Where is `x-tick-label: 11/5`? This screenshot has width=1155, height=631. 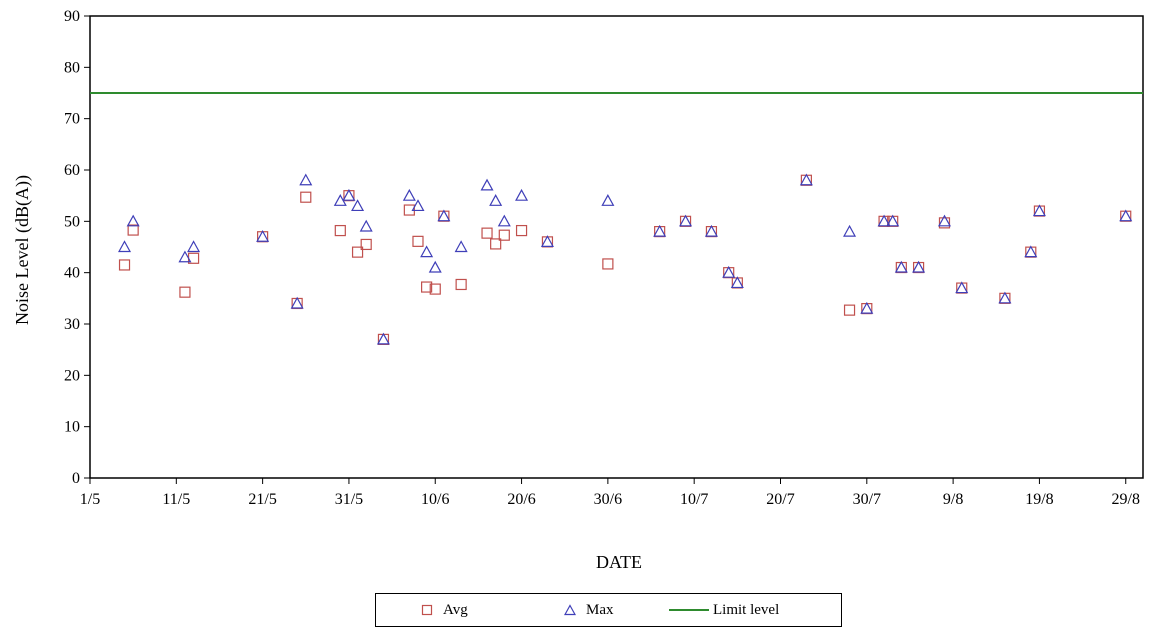
x-tick-label: 11/5 is located at coordinates (176, 499).